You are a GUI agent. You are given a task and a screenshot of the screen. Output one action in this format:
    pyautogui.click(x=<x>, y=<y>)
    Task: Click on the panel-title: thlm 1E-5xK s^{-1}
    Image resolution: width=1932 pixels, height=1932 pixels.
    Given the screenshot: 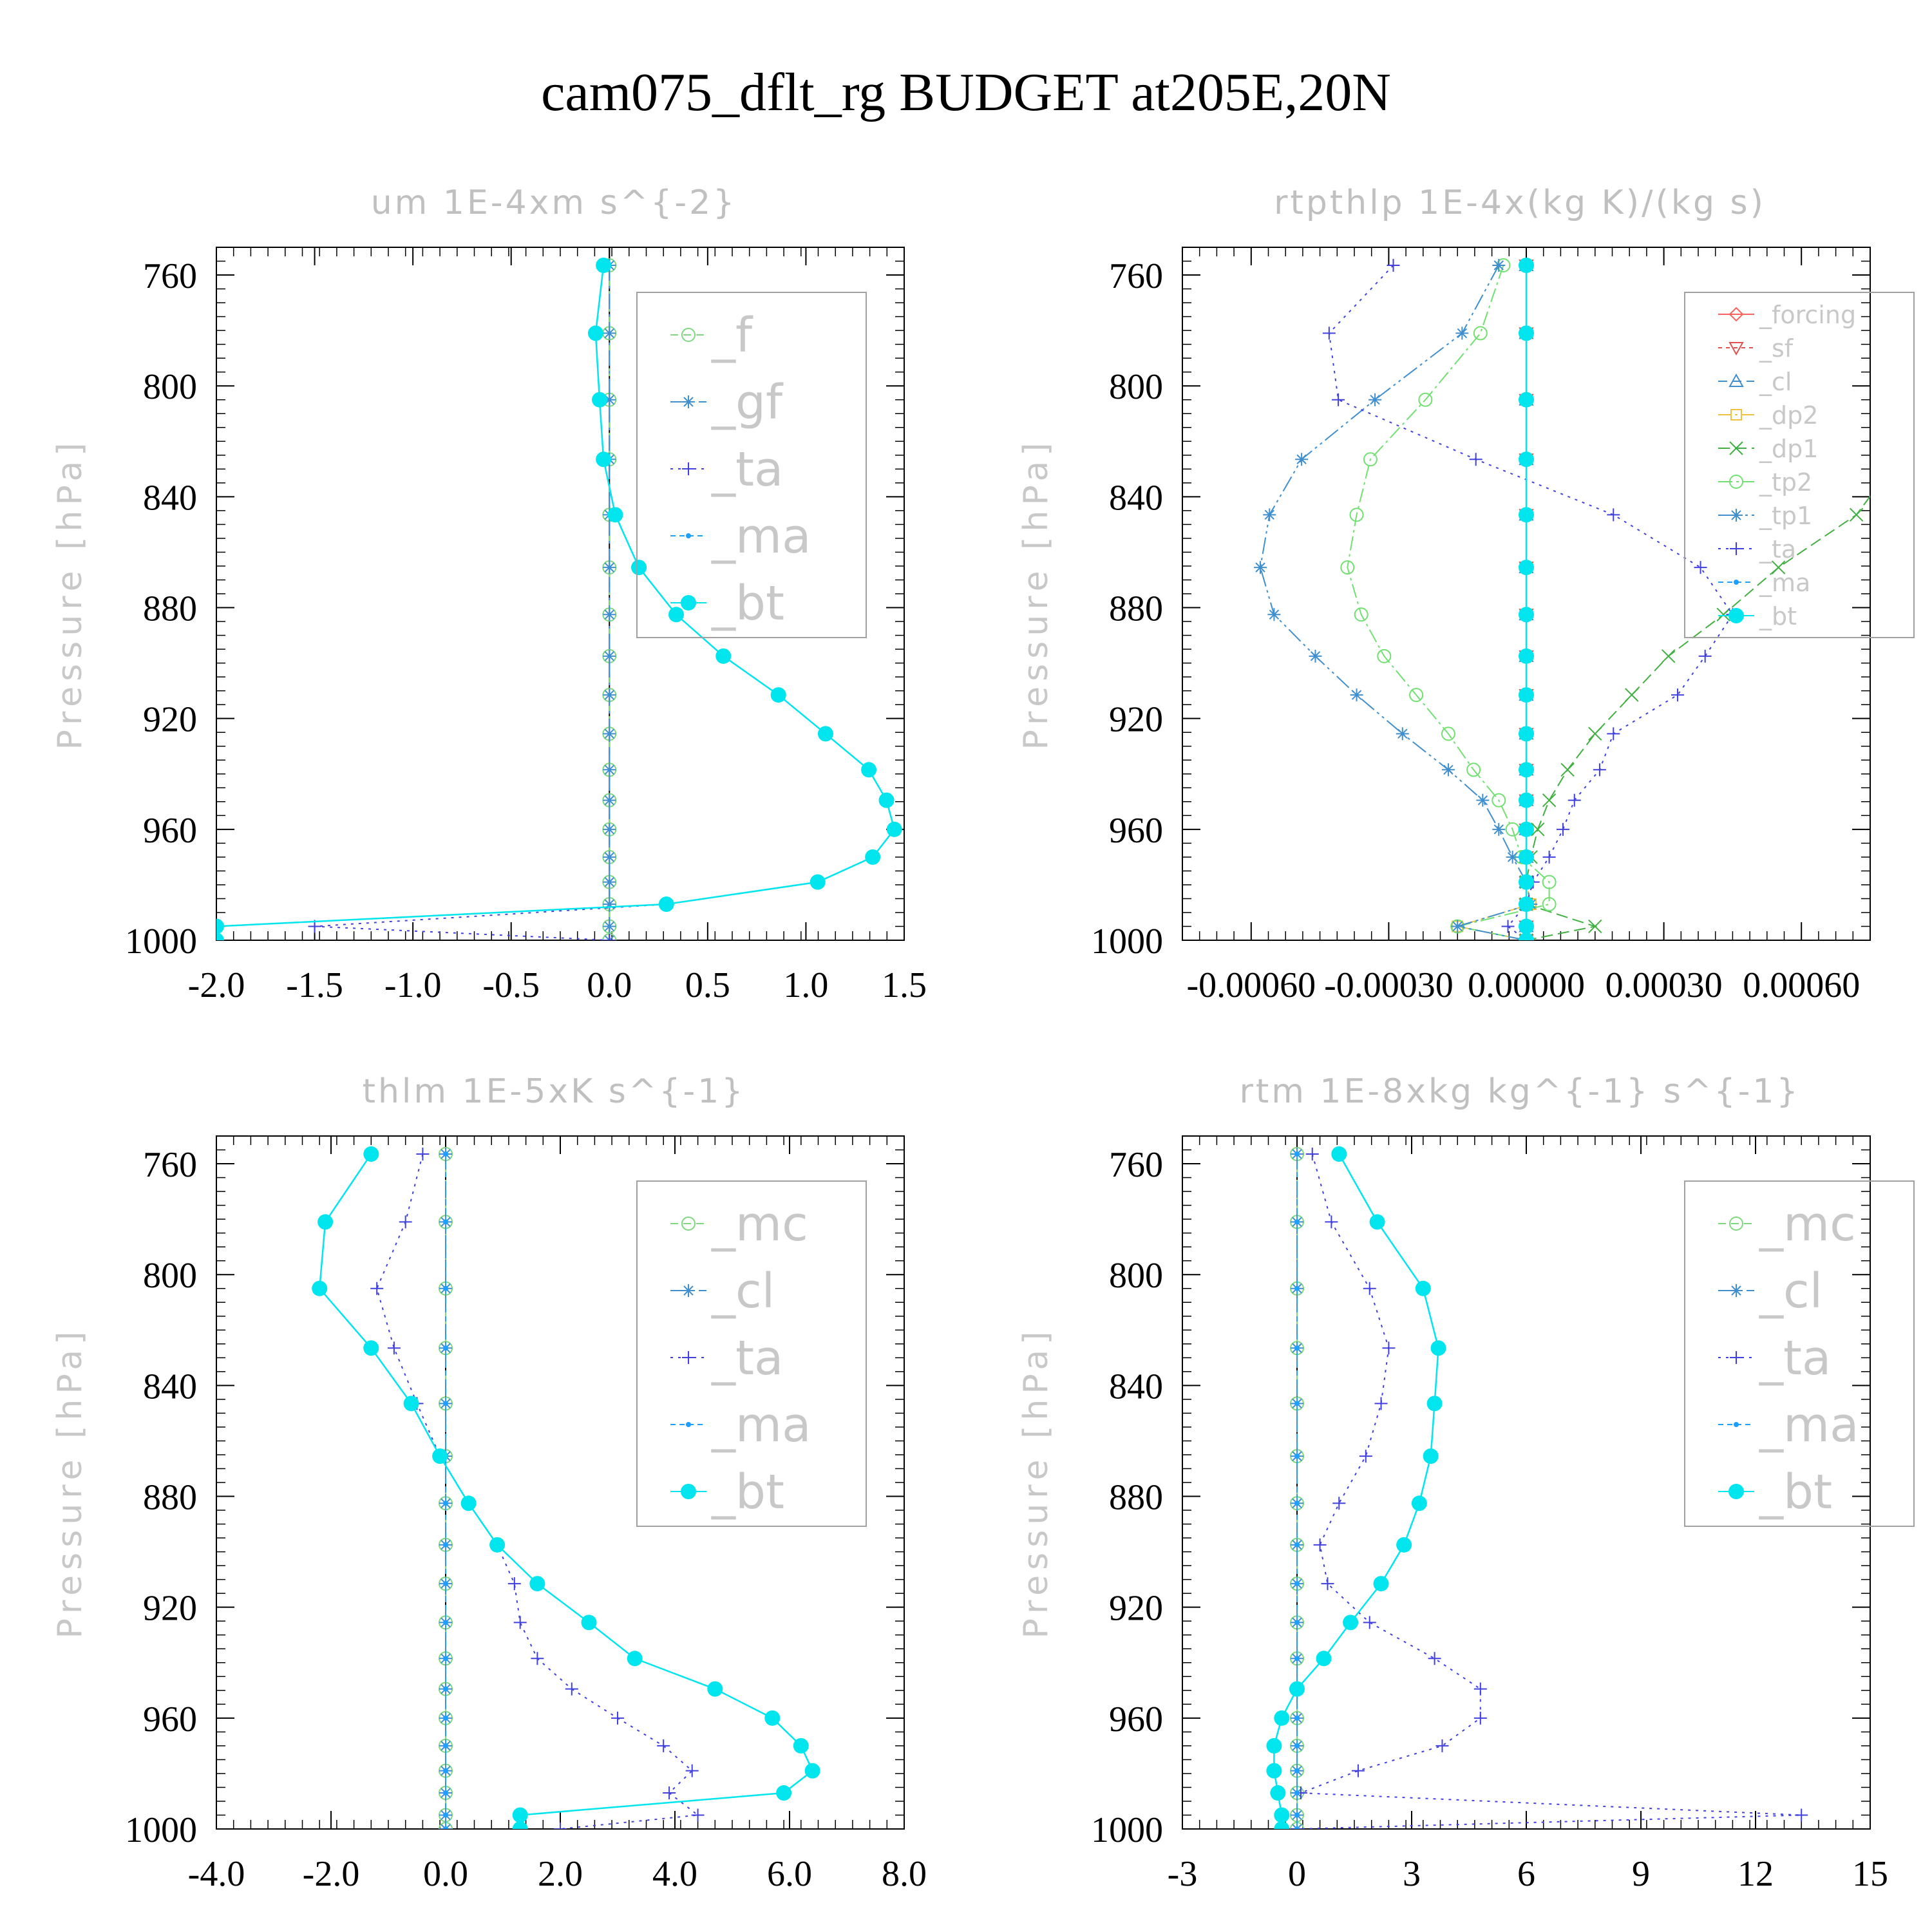 What is the action you would take?
    pyautogui.click(x=554, y=1092)
    